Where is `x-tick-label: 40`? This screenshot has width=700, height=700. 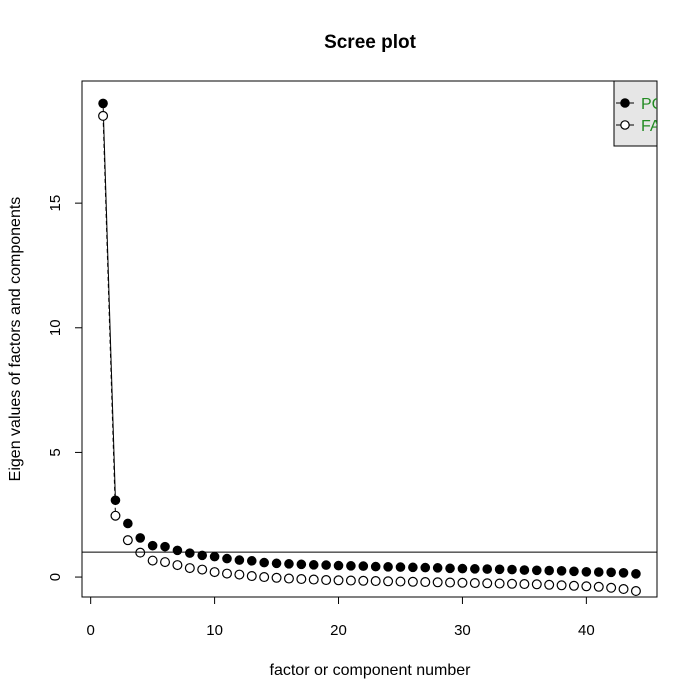 x-tick-label: 40 is located at coordinates (586, 630).